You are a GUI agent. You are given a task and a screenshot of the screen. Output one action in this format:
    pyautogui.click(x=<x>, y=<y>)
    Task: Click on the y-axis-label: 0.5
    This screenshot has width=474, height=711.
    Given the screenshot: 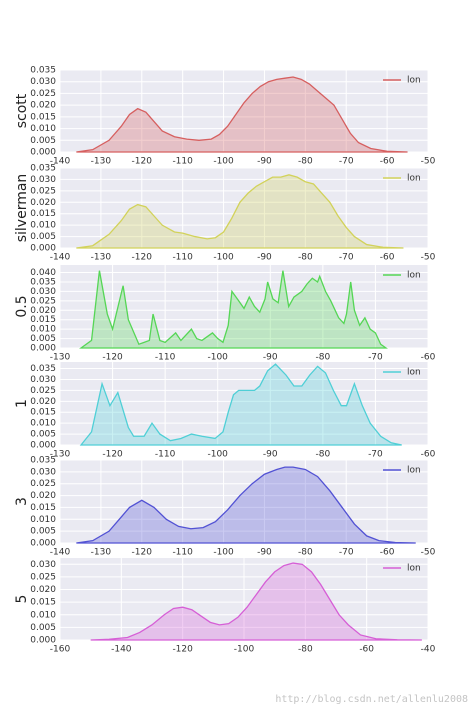 What is the action you would take?
    pyautogui.click(x=22, y=306)
    